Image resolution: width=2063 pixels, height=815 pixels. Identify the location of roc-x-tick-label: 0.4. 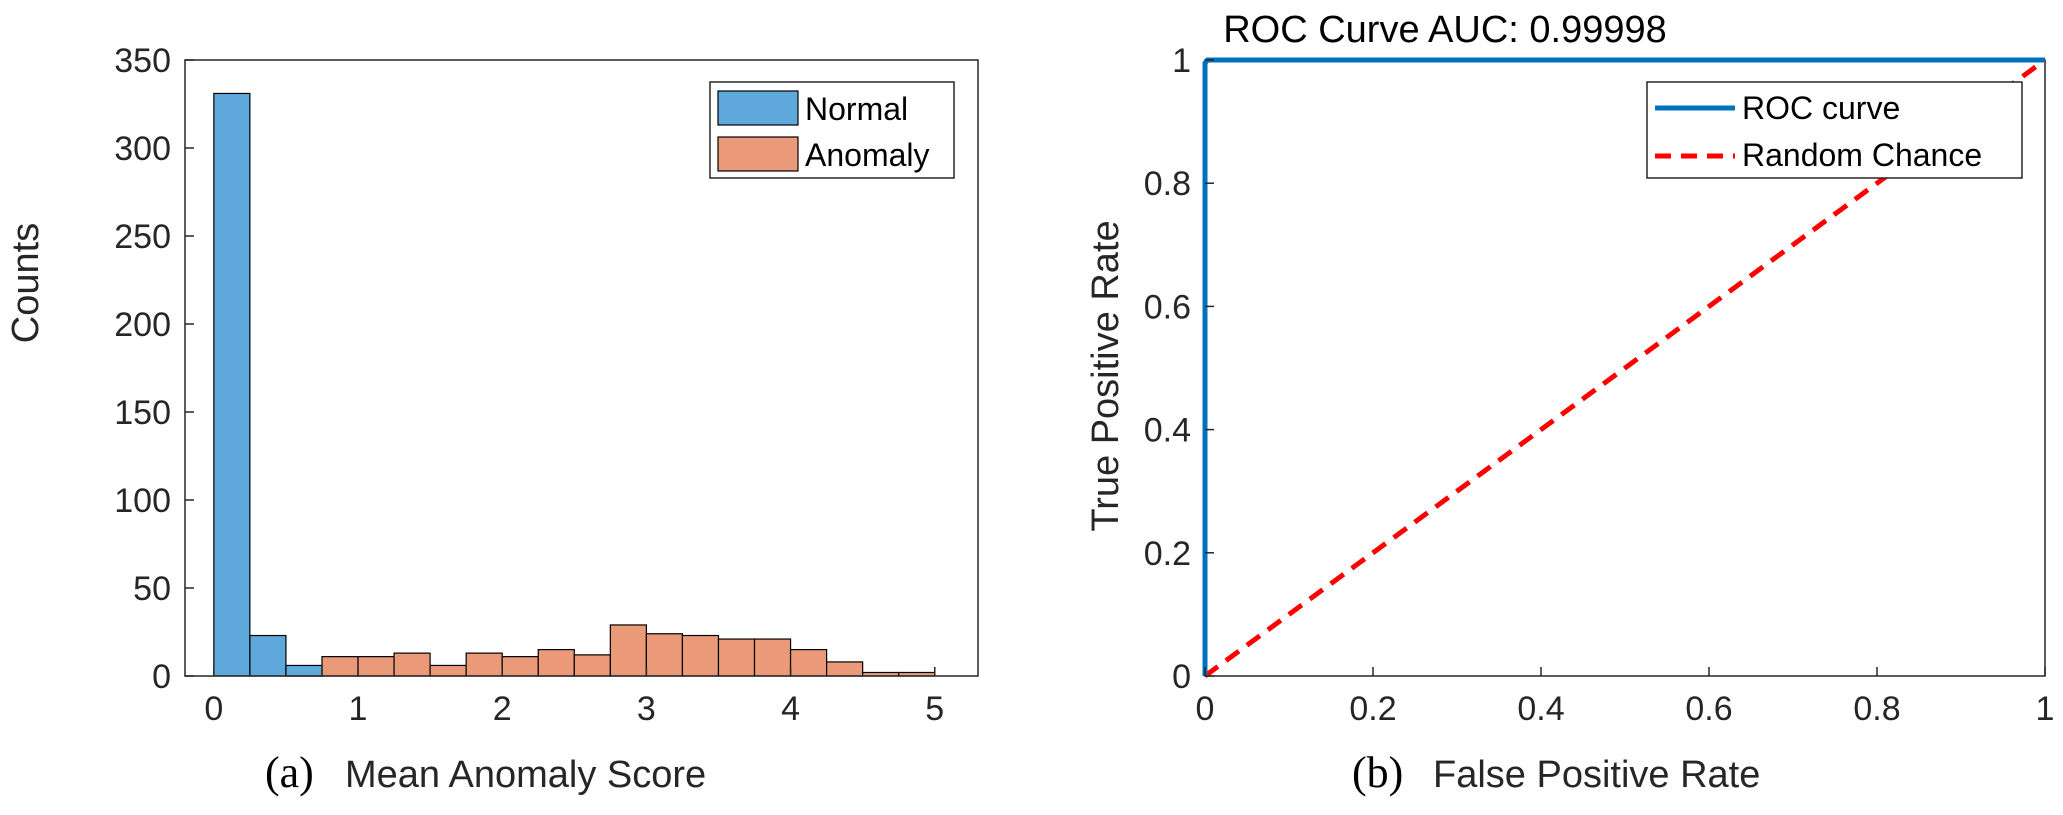
(1540, 709).